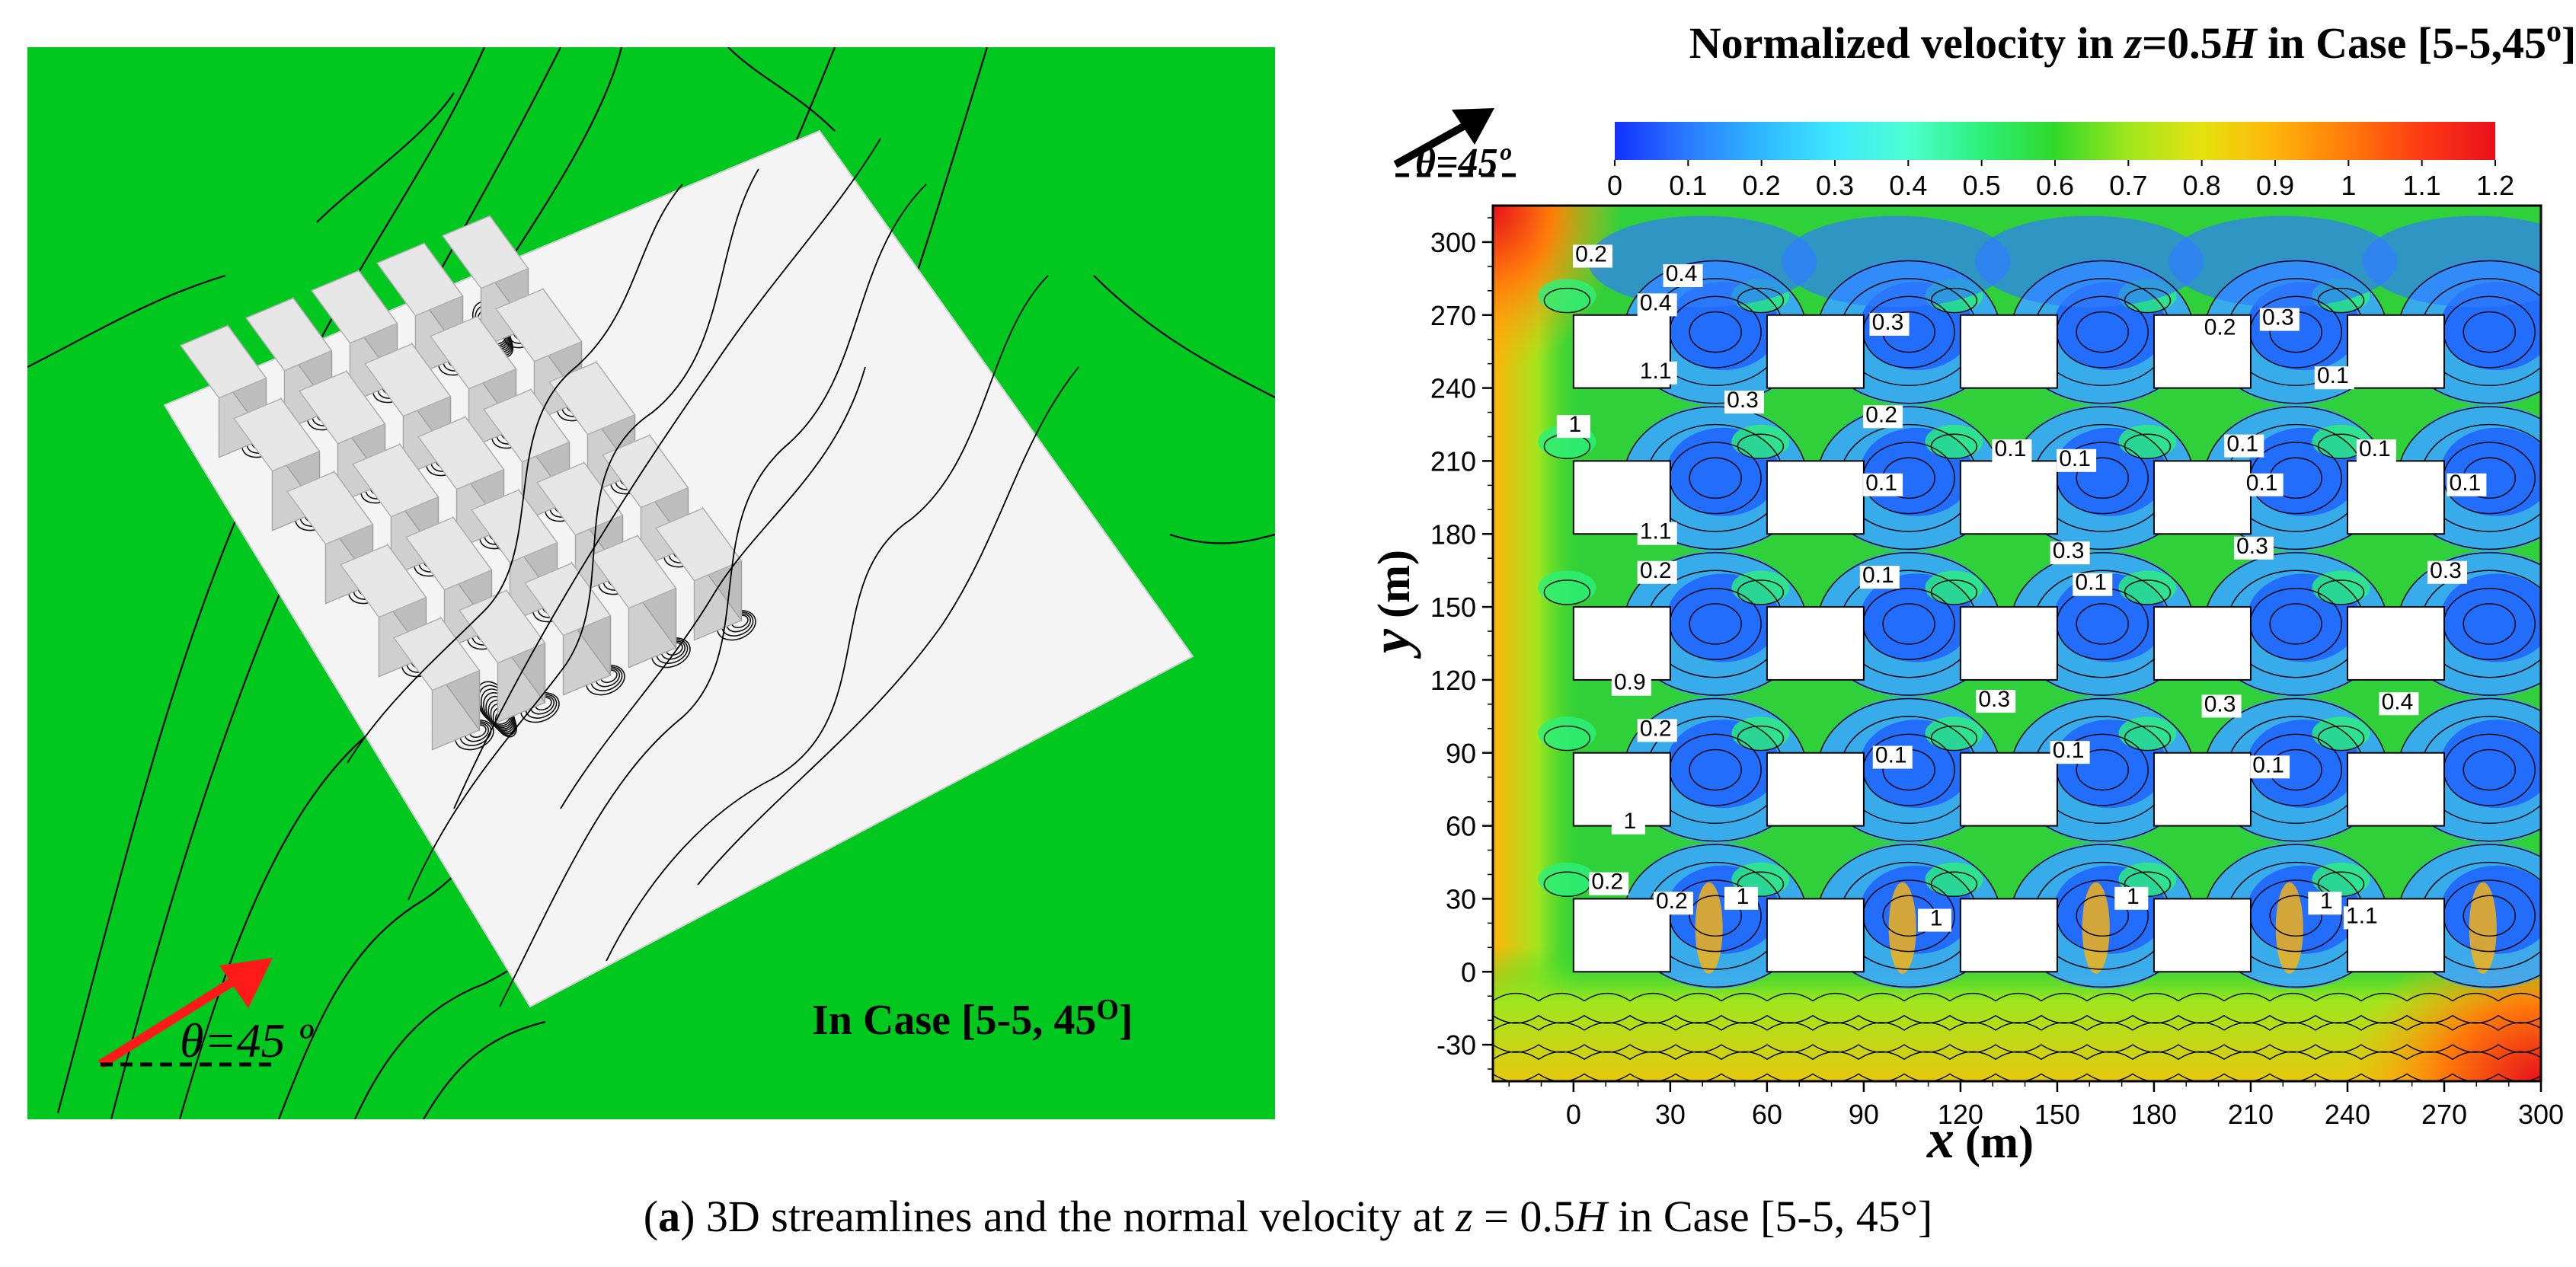 The width and height of the screenshot is (2576, 1267). What do you see at coordinates (1656, 302) in the screenshot?
I see `contour-value-label: 0.4` at bounding box center [1656, 302].